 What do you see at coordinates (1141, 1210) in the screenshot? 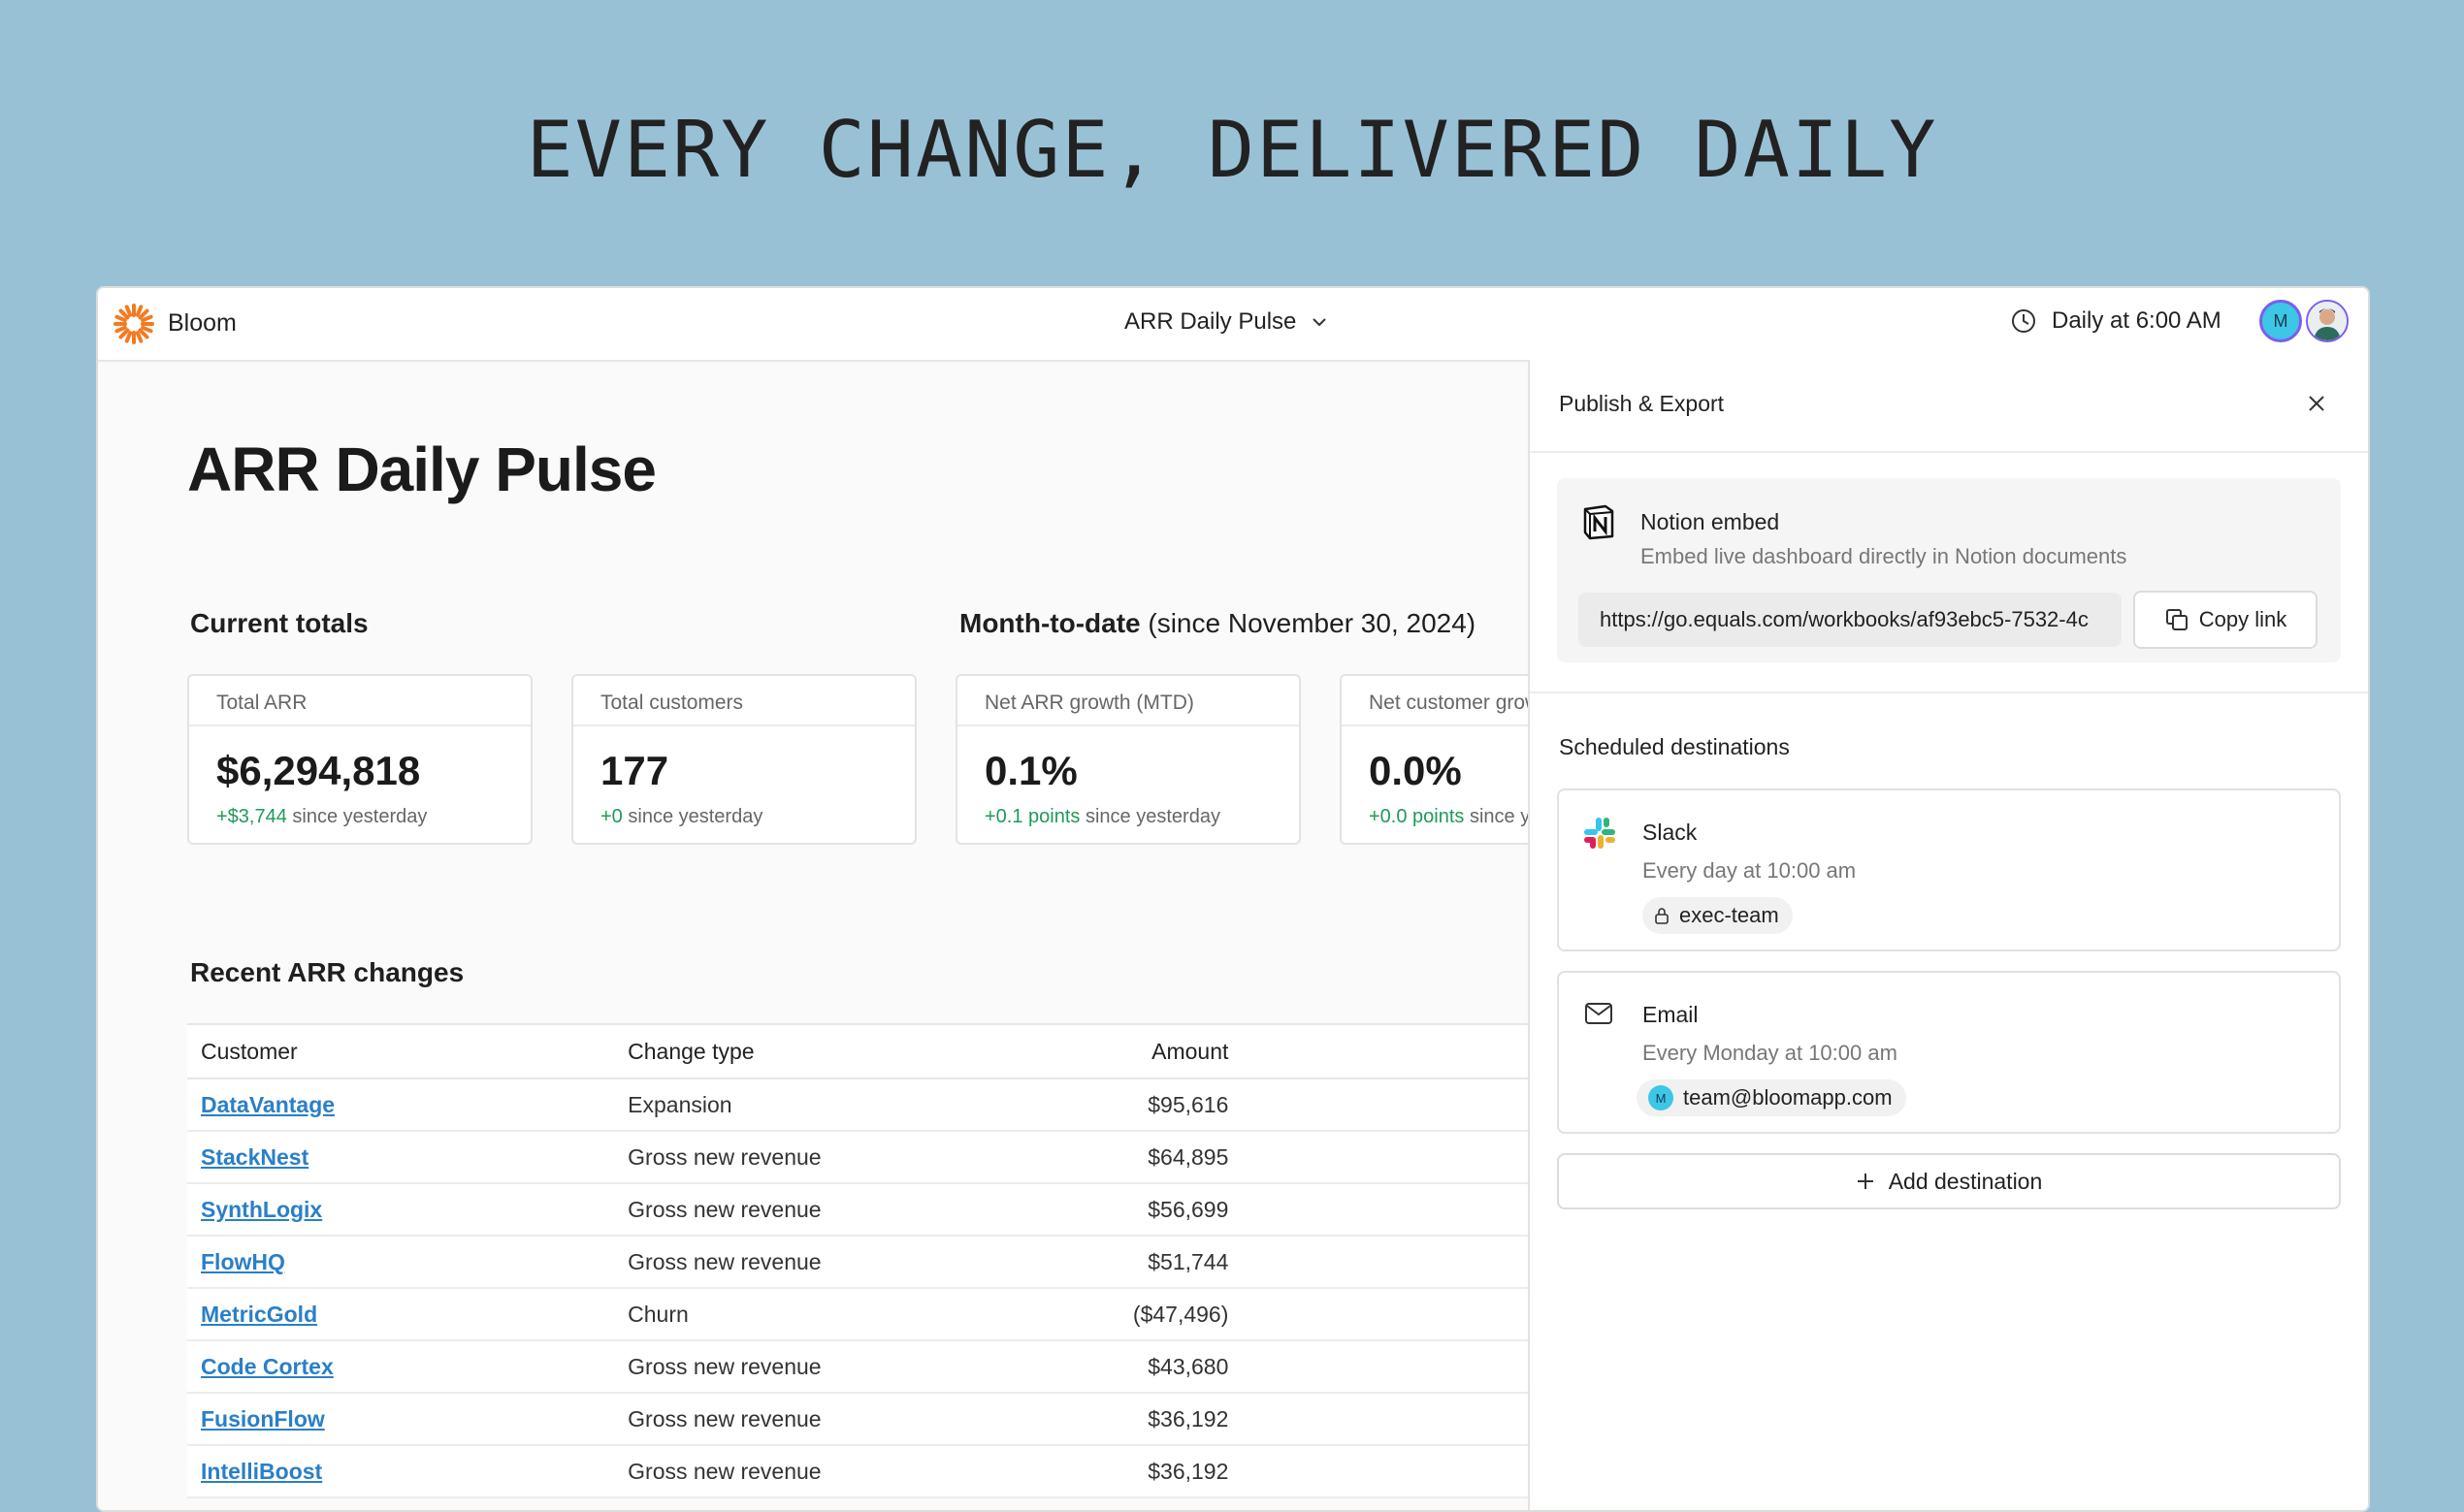
I see `amount-cell: $56,699` at bounding box center [1141, 1210].